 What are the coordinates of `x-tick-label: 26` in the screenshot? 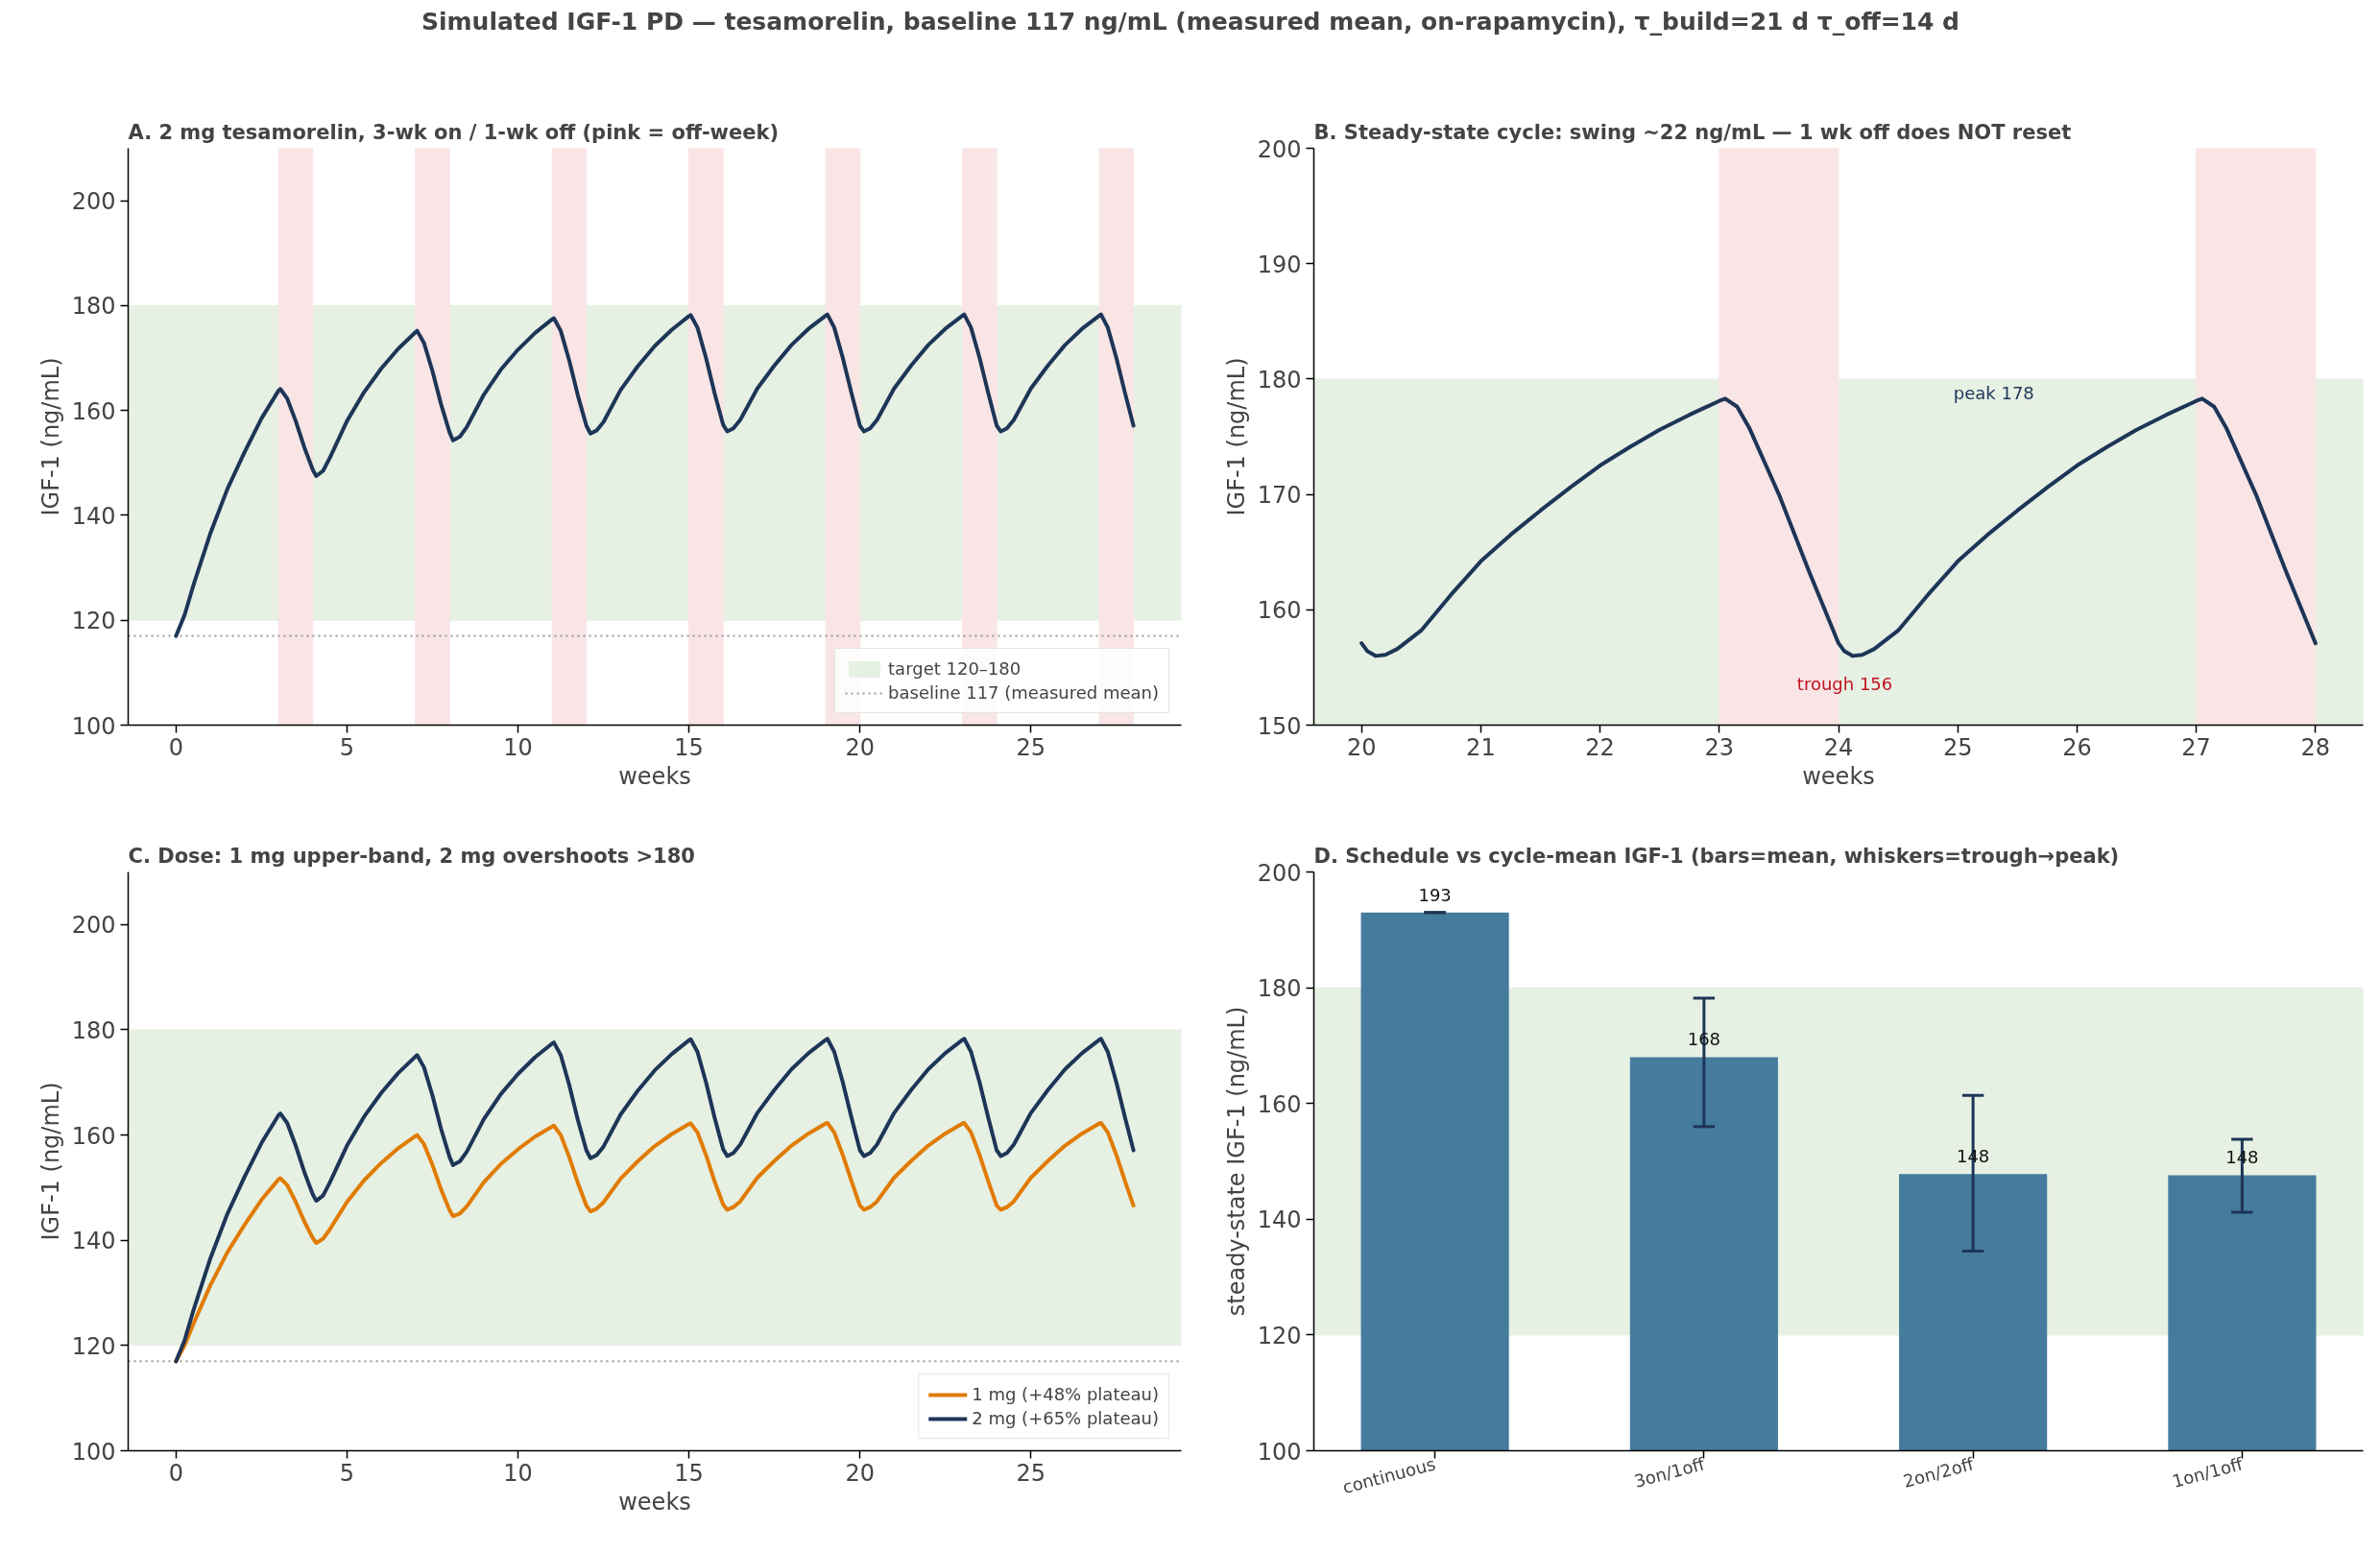 It's located at (2077, 747).